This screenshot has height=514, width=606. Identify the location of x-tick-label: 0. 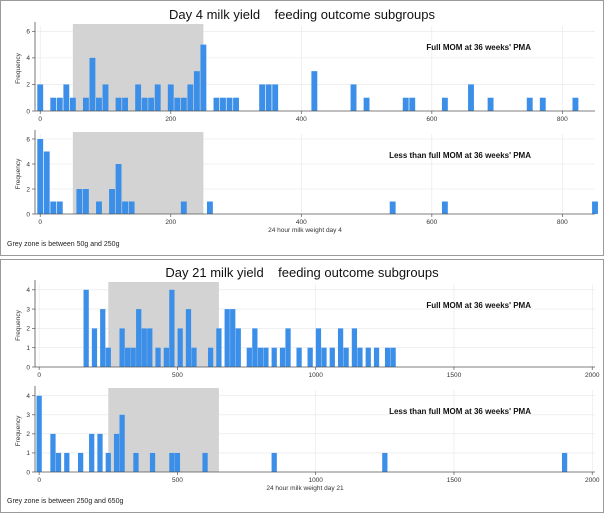
(40, 119).